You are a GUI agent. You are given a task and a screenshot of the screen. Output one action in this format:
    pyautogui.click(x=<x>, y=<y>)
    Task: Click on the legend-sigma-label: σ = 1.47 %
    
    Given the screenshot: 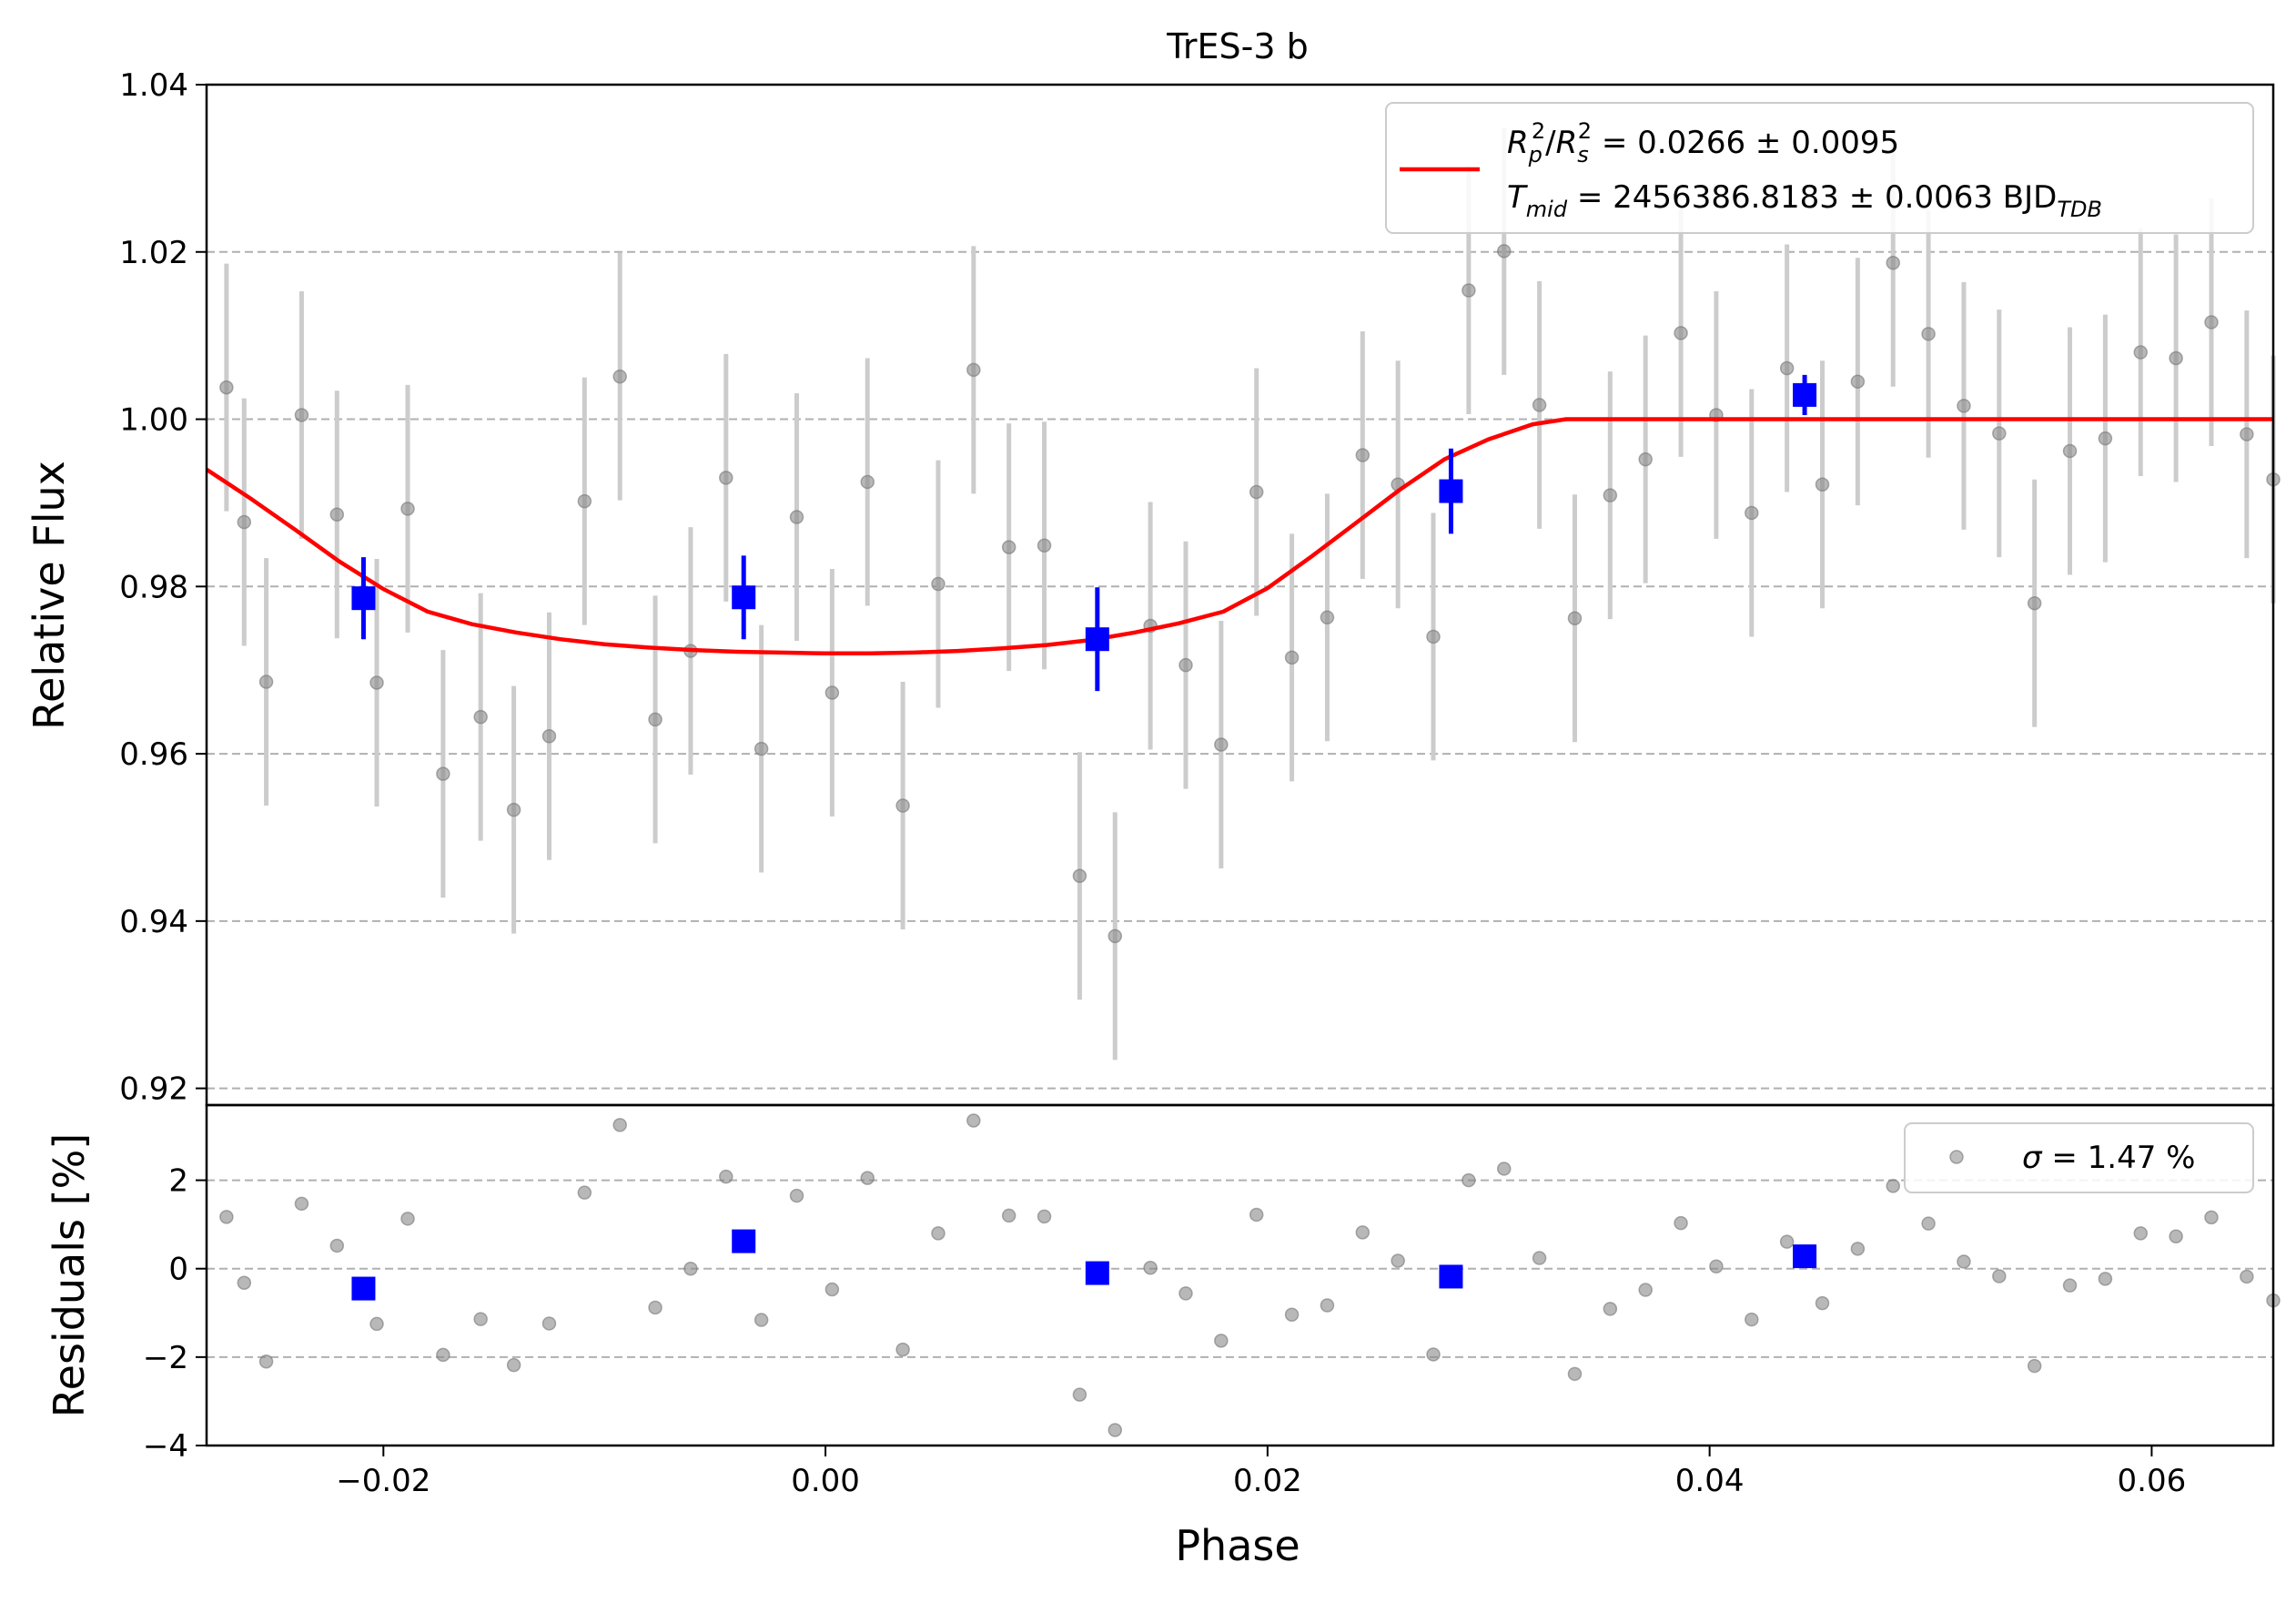 What is the action you would take?
    pyautogui.click(x=2108, y=1158)
    